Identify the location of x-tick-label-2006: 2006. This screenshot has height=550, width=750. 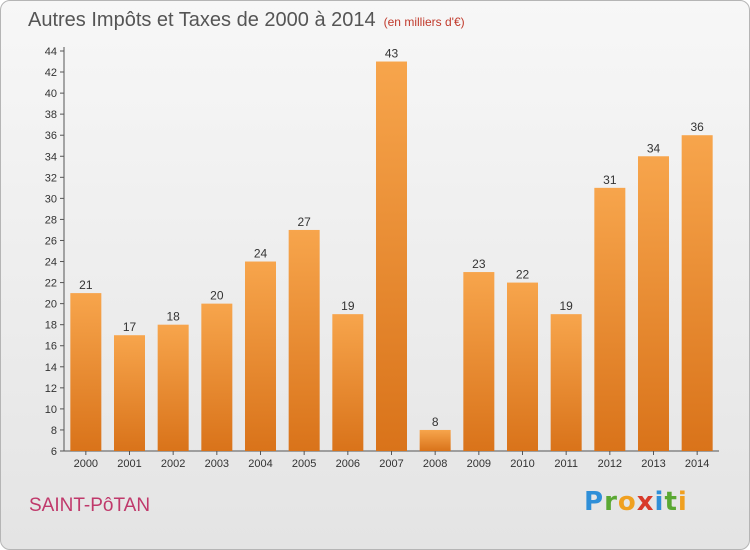
(348, 464).